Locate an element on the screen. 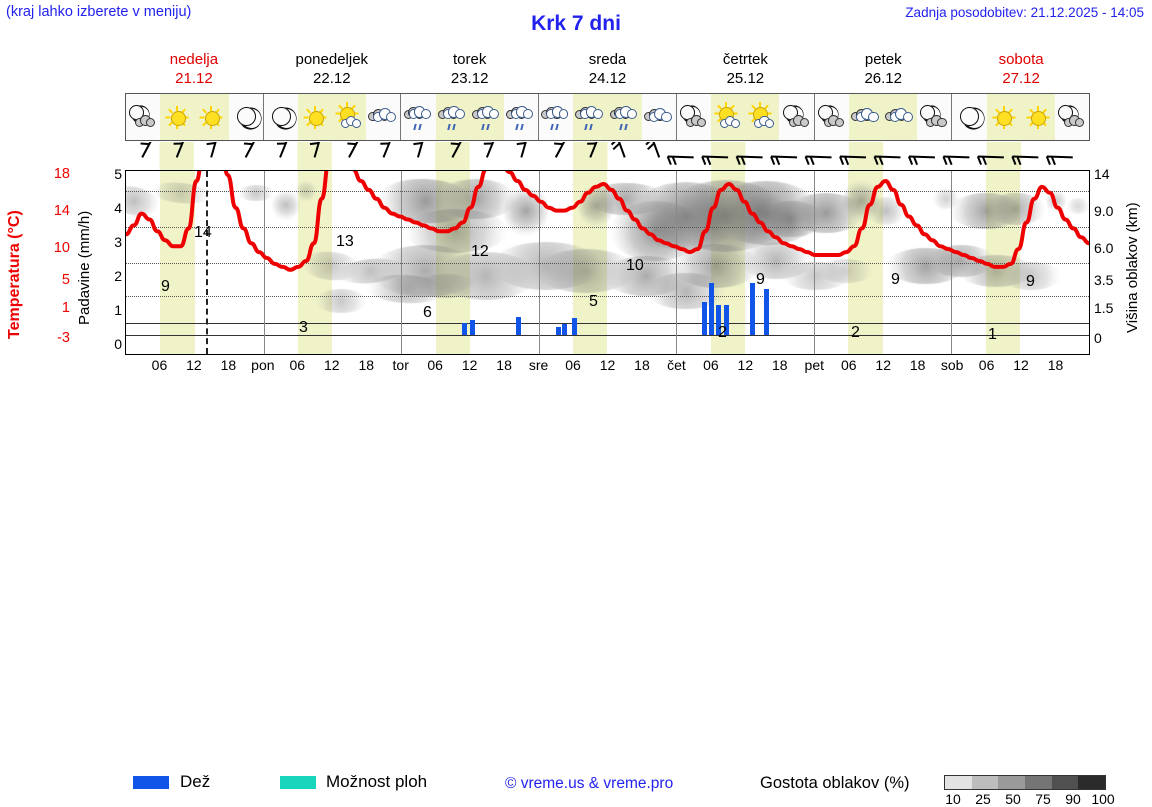 This screenshot has width=1152, height=807. temperature-value-label-0: 9 is located at coordinates (165, 287).